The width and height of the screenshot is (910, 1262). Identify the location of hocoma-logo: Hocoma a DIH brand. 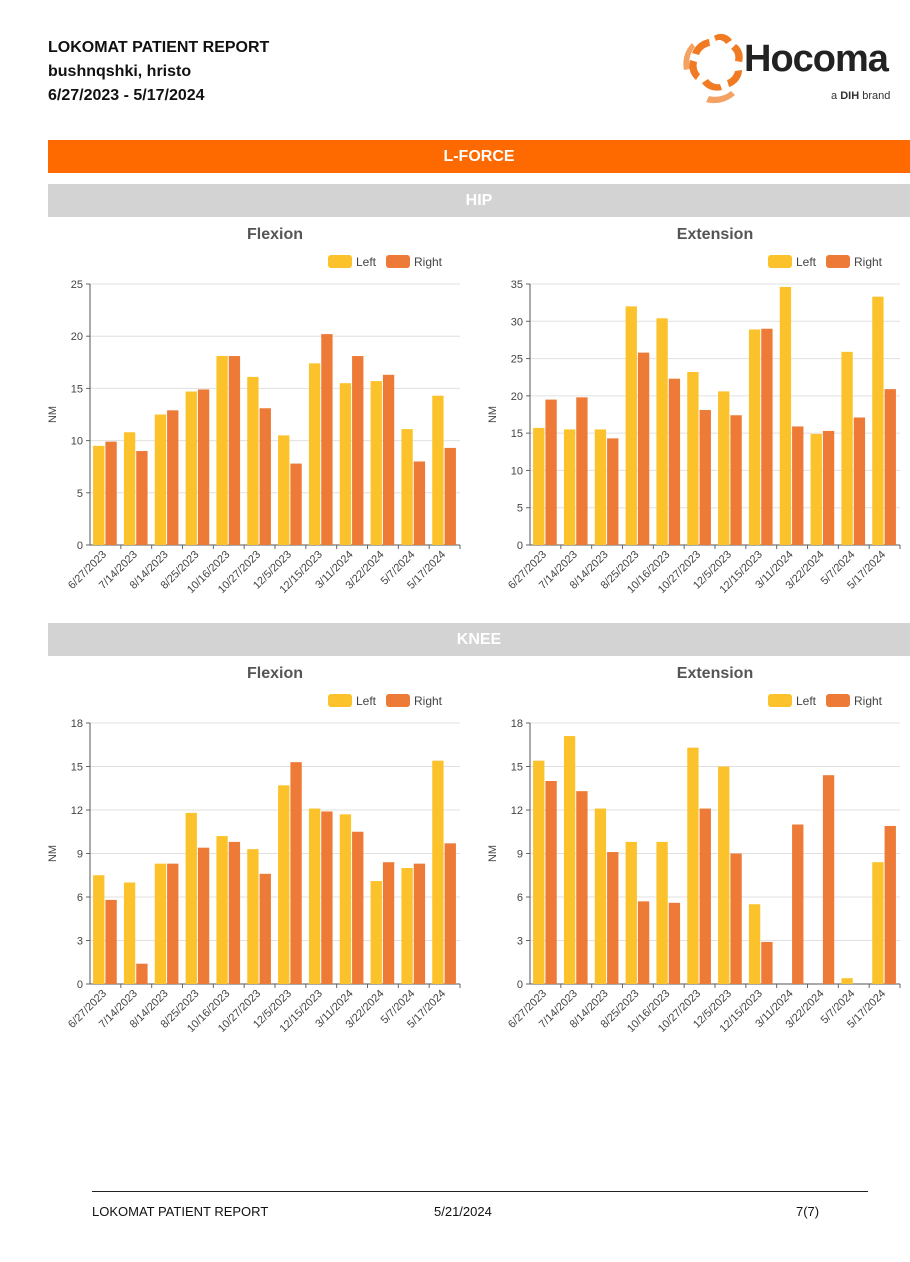
(791, 70).